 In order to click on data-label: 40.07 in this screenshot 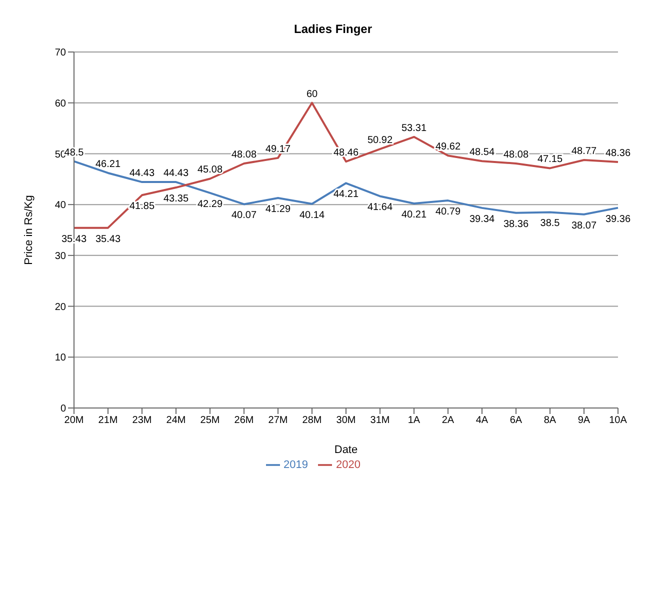, I will do `click(244, 216)`.